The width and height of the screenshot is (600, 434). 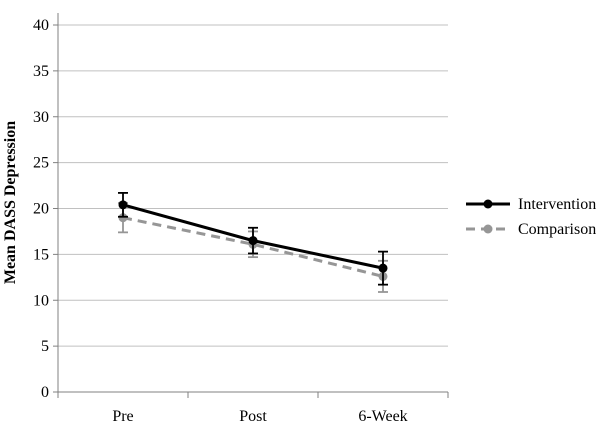 What do you see at coordinates (41, 300) in the screenshot?
I see `y-tick-label: 10` at bounding box center [41, 300].